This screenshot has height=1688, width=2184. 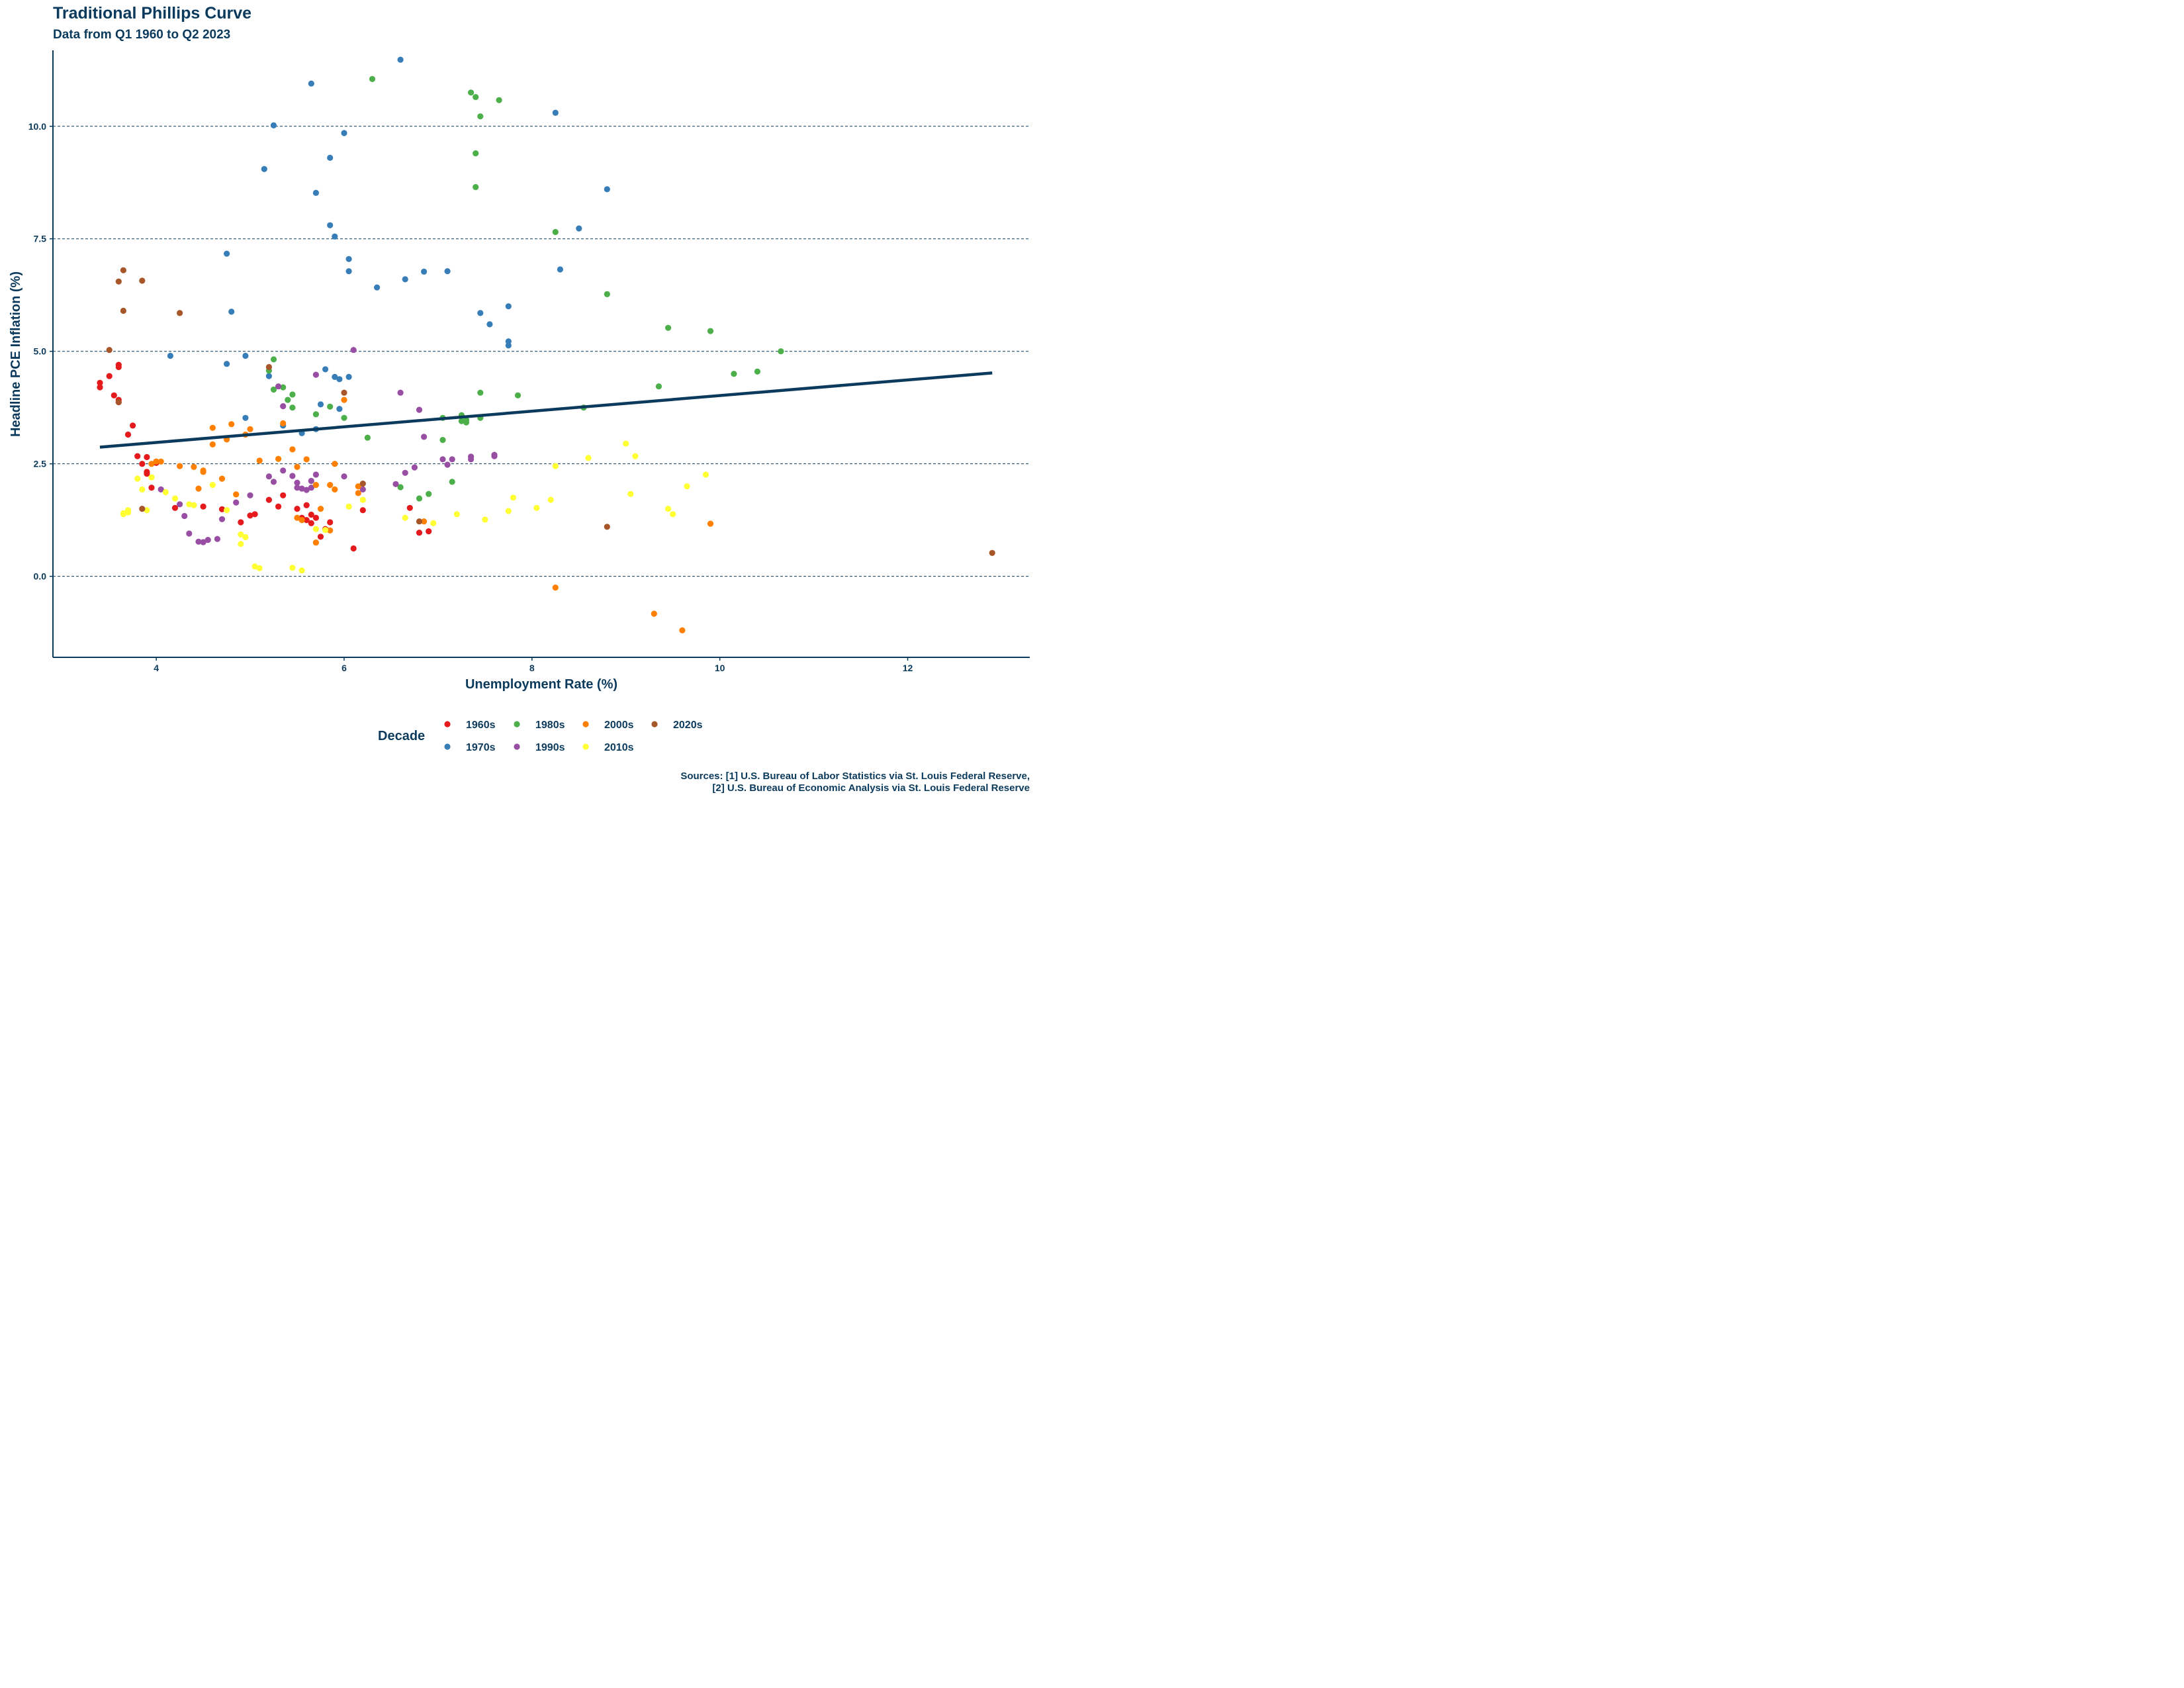 What do you see at coordinates (40, 351) in the screenshot?
I see `y-tick-label: 5.0` at bounding box center [40, 351].